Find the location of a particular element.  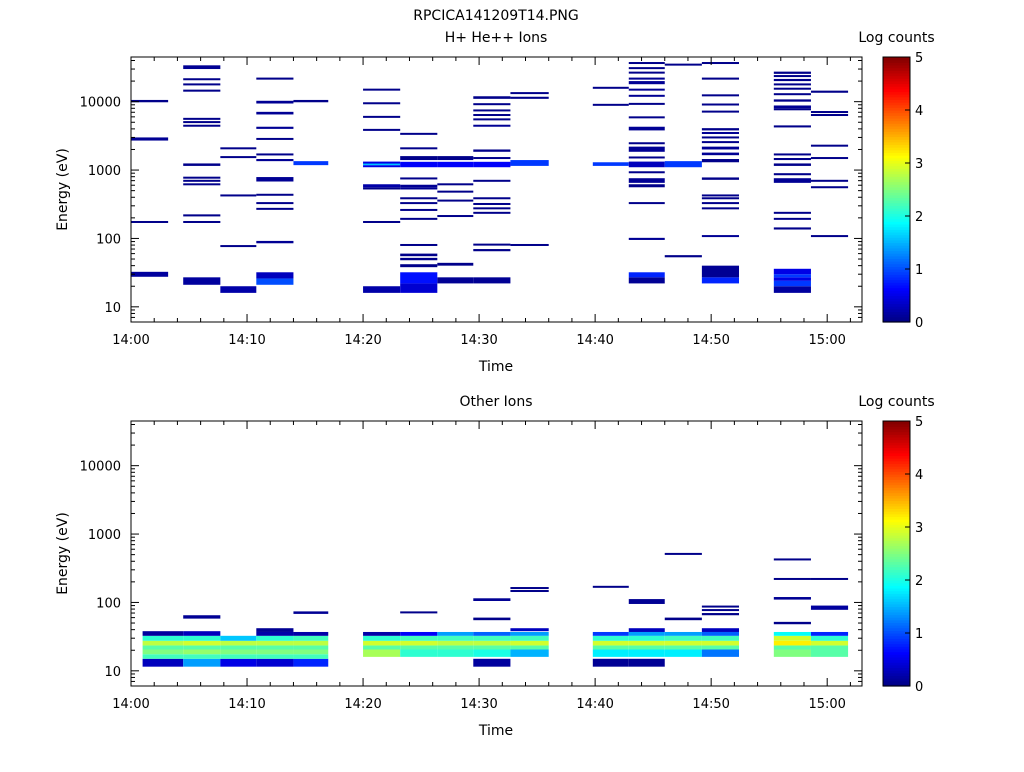

colorbar-tick-label: 3 is located at coordinates (919, 164).